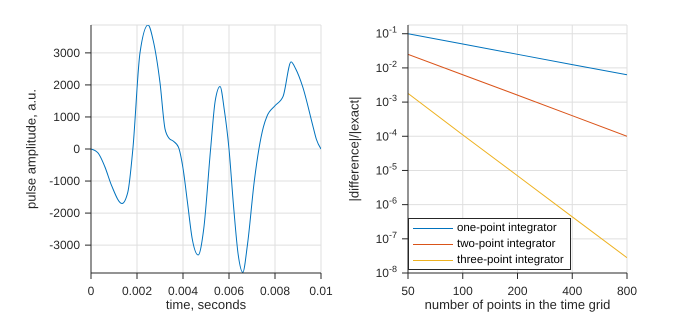  What do you see at coordinates (627, 291) in the screenshot?
I see `x-tick-label: 800` at bounding box center [627, 291].